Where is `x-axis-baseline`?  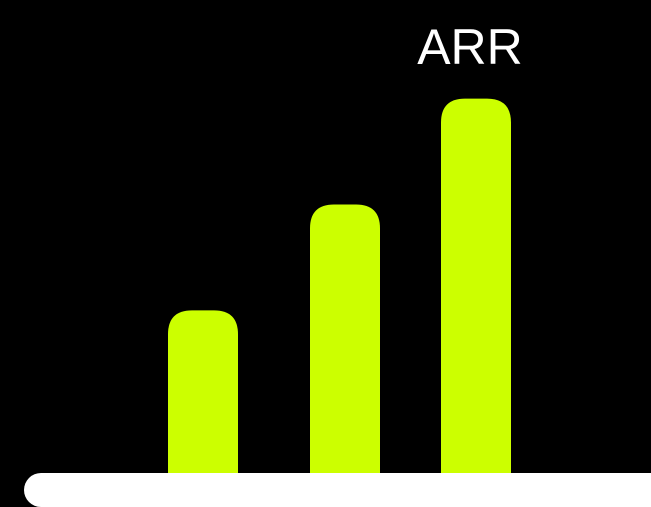 x-axis-baseline is located at coordinates (337, 490).